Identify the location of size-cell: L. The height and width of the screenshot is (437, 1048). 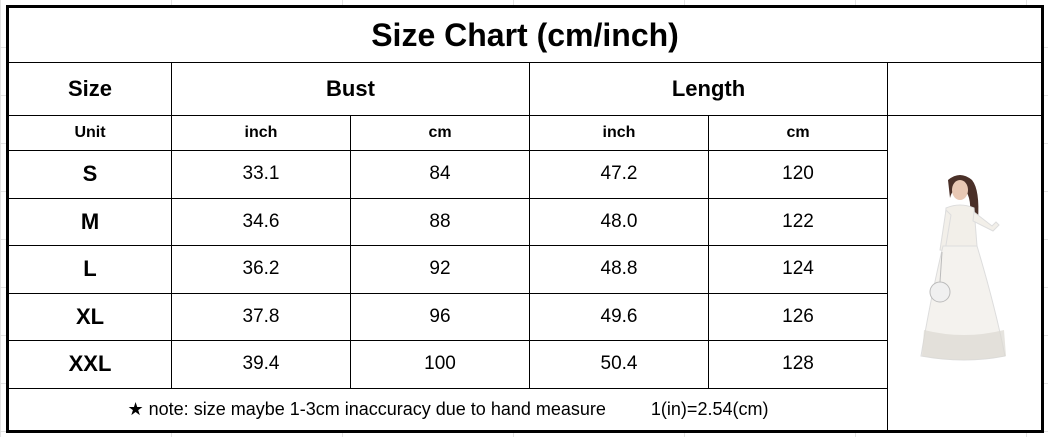
(89, 269).